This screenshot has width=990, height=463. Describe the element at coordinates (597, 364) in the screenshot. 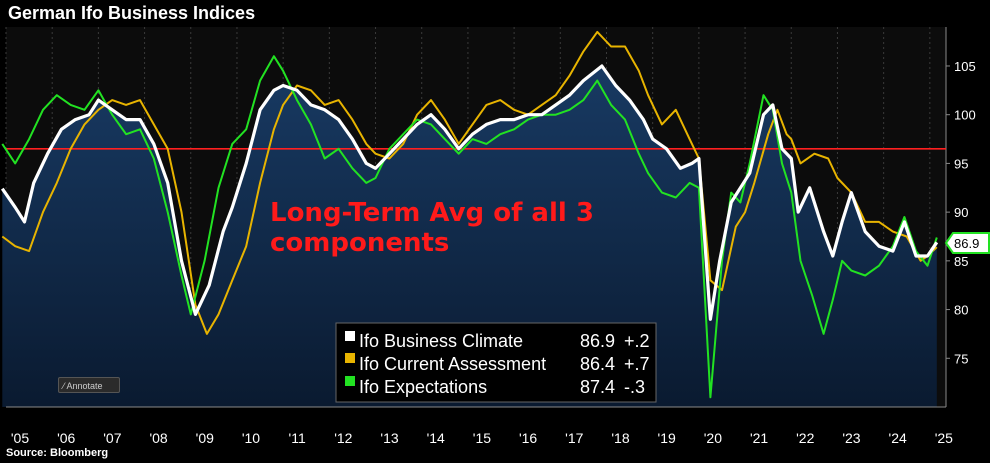

I see `legend-value-current-assessment: 86.4` at that location.